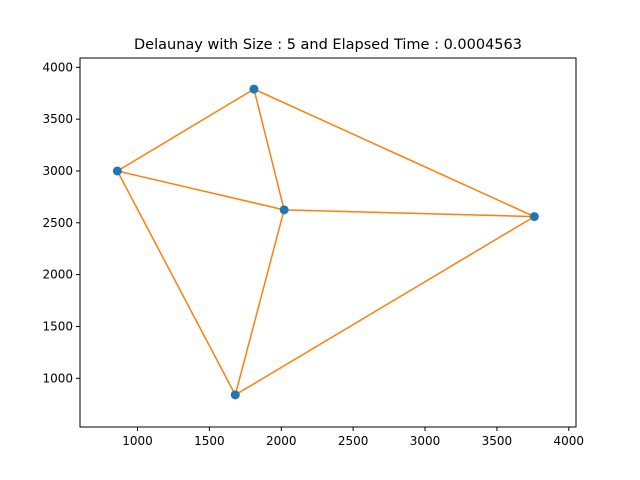  Describe the element at coordinates (57, 119) in the screenshot. I see `y-tick-label: 3500` at that location.